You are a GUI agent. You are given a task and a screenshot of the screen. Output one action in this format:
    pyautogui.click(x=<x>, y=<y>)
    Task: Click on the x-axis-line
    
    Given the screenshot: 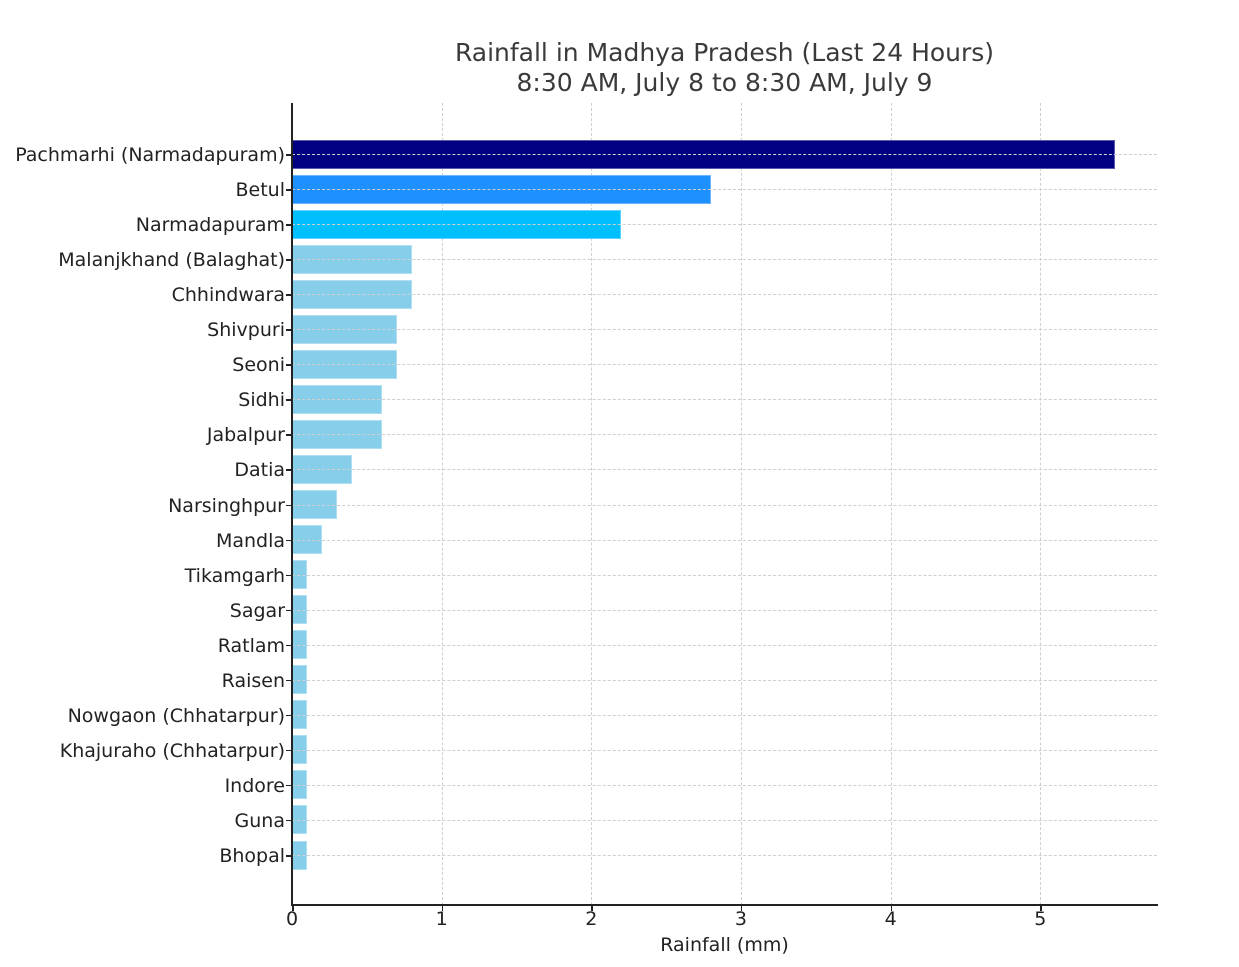 What is the action you would take?
    pyautogui.click(x=724, y=905)
    